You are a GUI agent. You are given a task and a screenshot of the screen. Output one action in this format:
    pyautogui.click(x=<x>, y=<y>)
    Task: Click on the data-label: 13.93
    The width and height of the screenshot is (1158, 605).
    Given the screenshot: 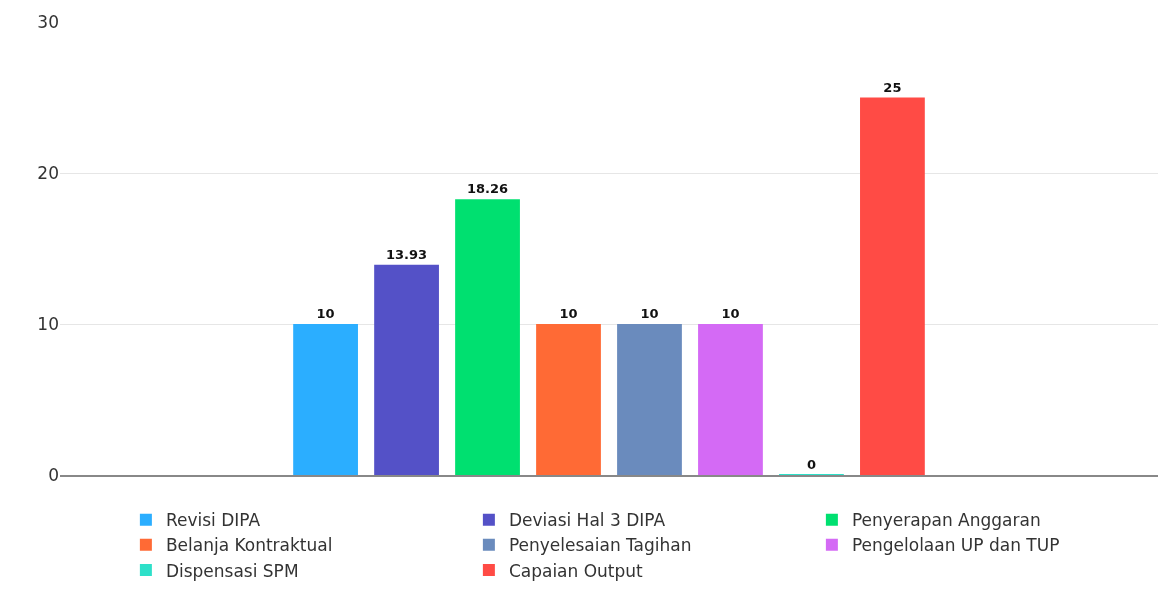 What is the action you would take?
    pyautogui.click(x=407, y=254)
    